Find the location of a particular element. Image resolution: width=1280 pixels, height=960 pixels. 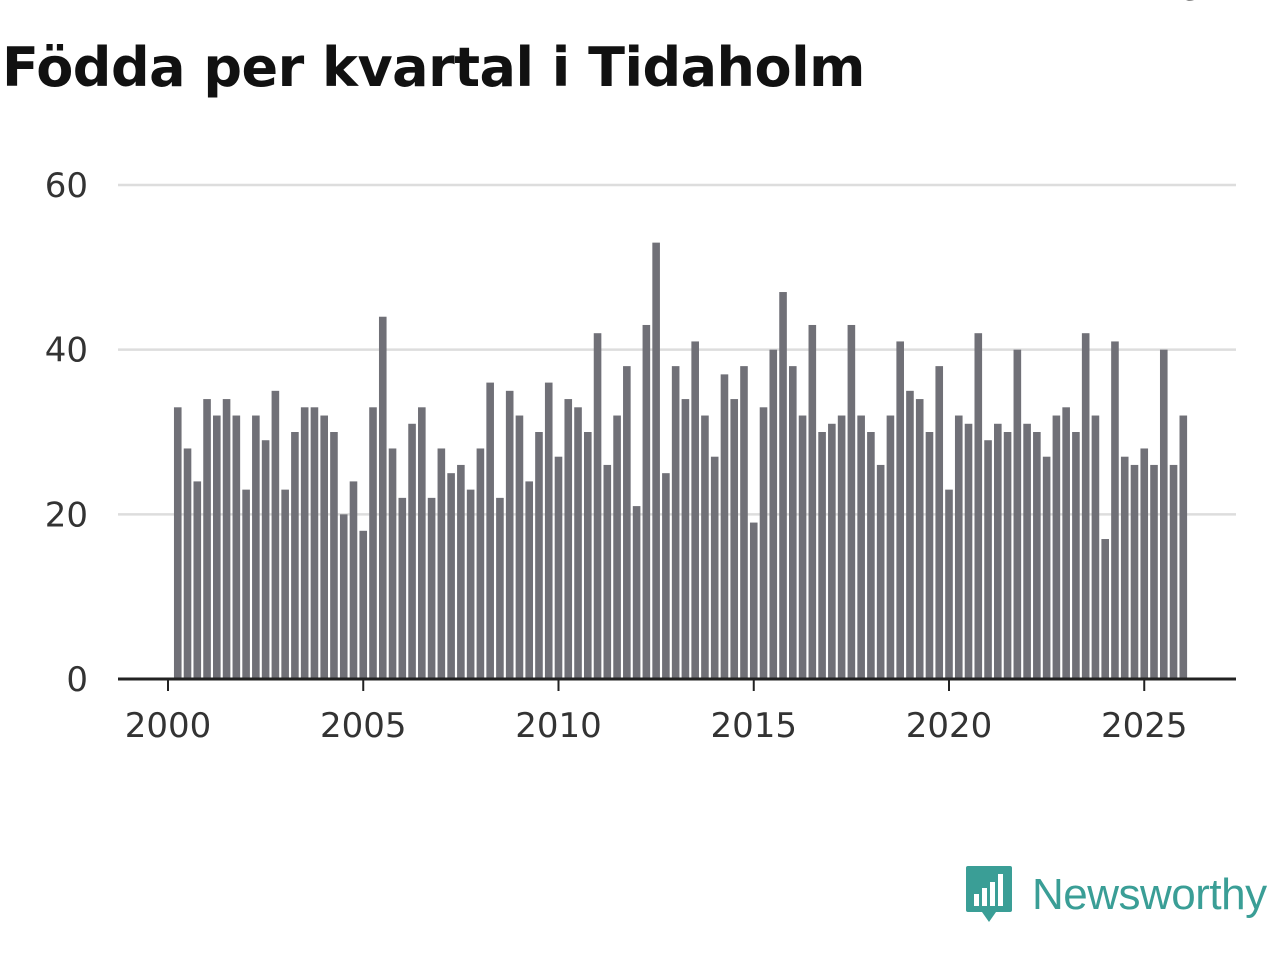

annotations: 32 is located at coordinates (1195, 9).